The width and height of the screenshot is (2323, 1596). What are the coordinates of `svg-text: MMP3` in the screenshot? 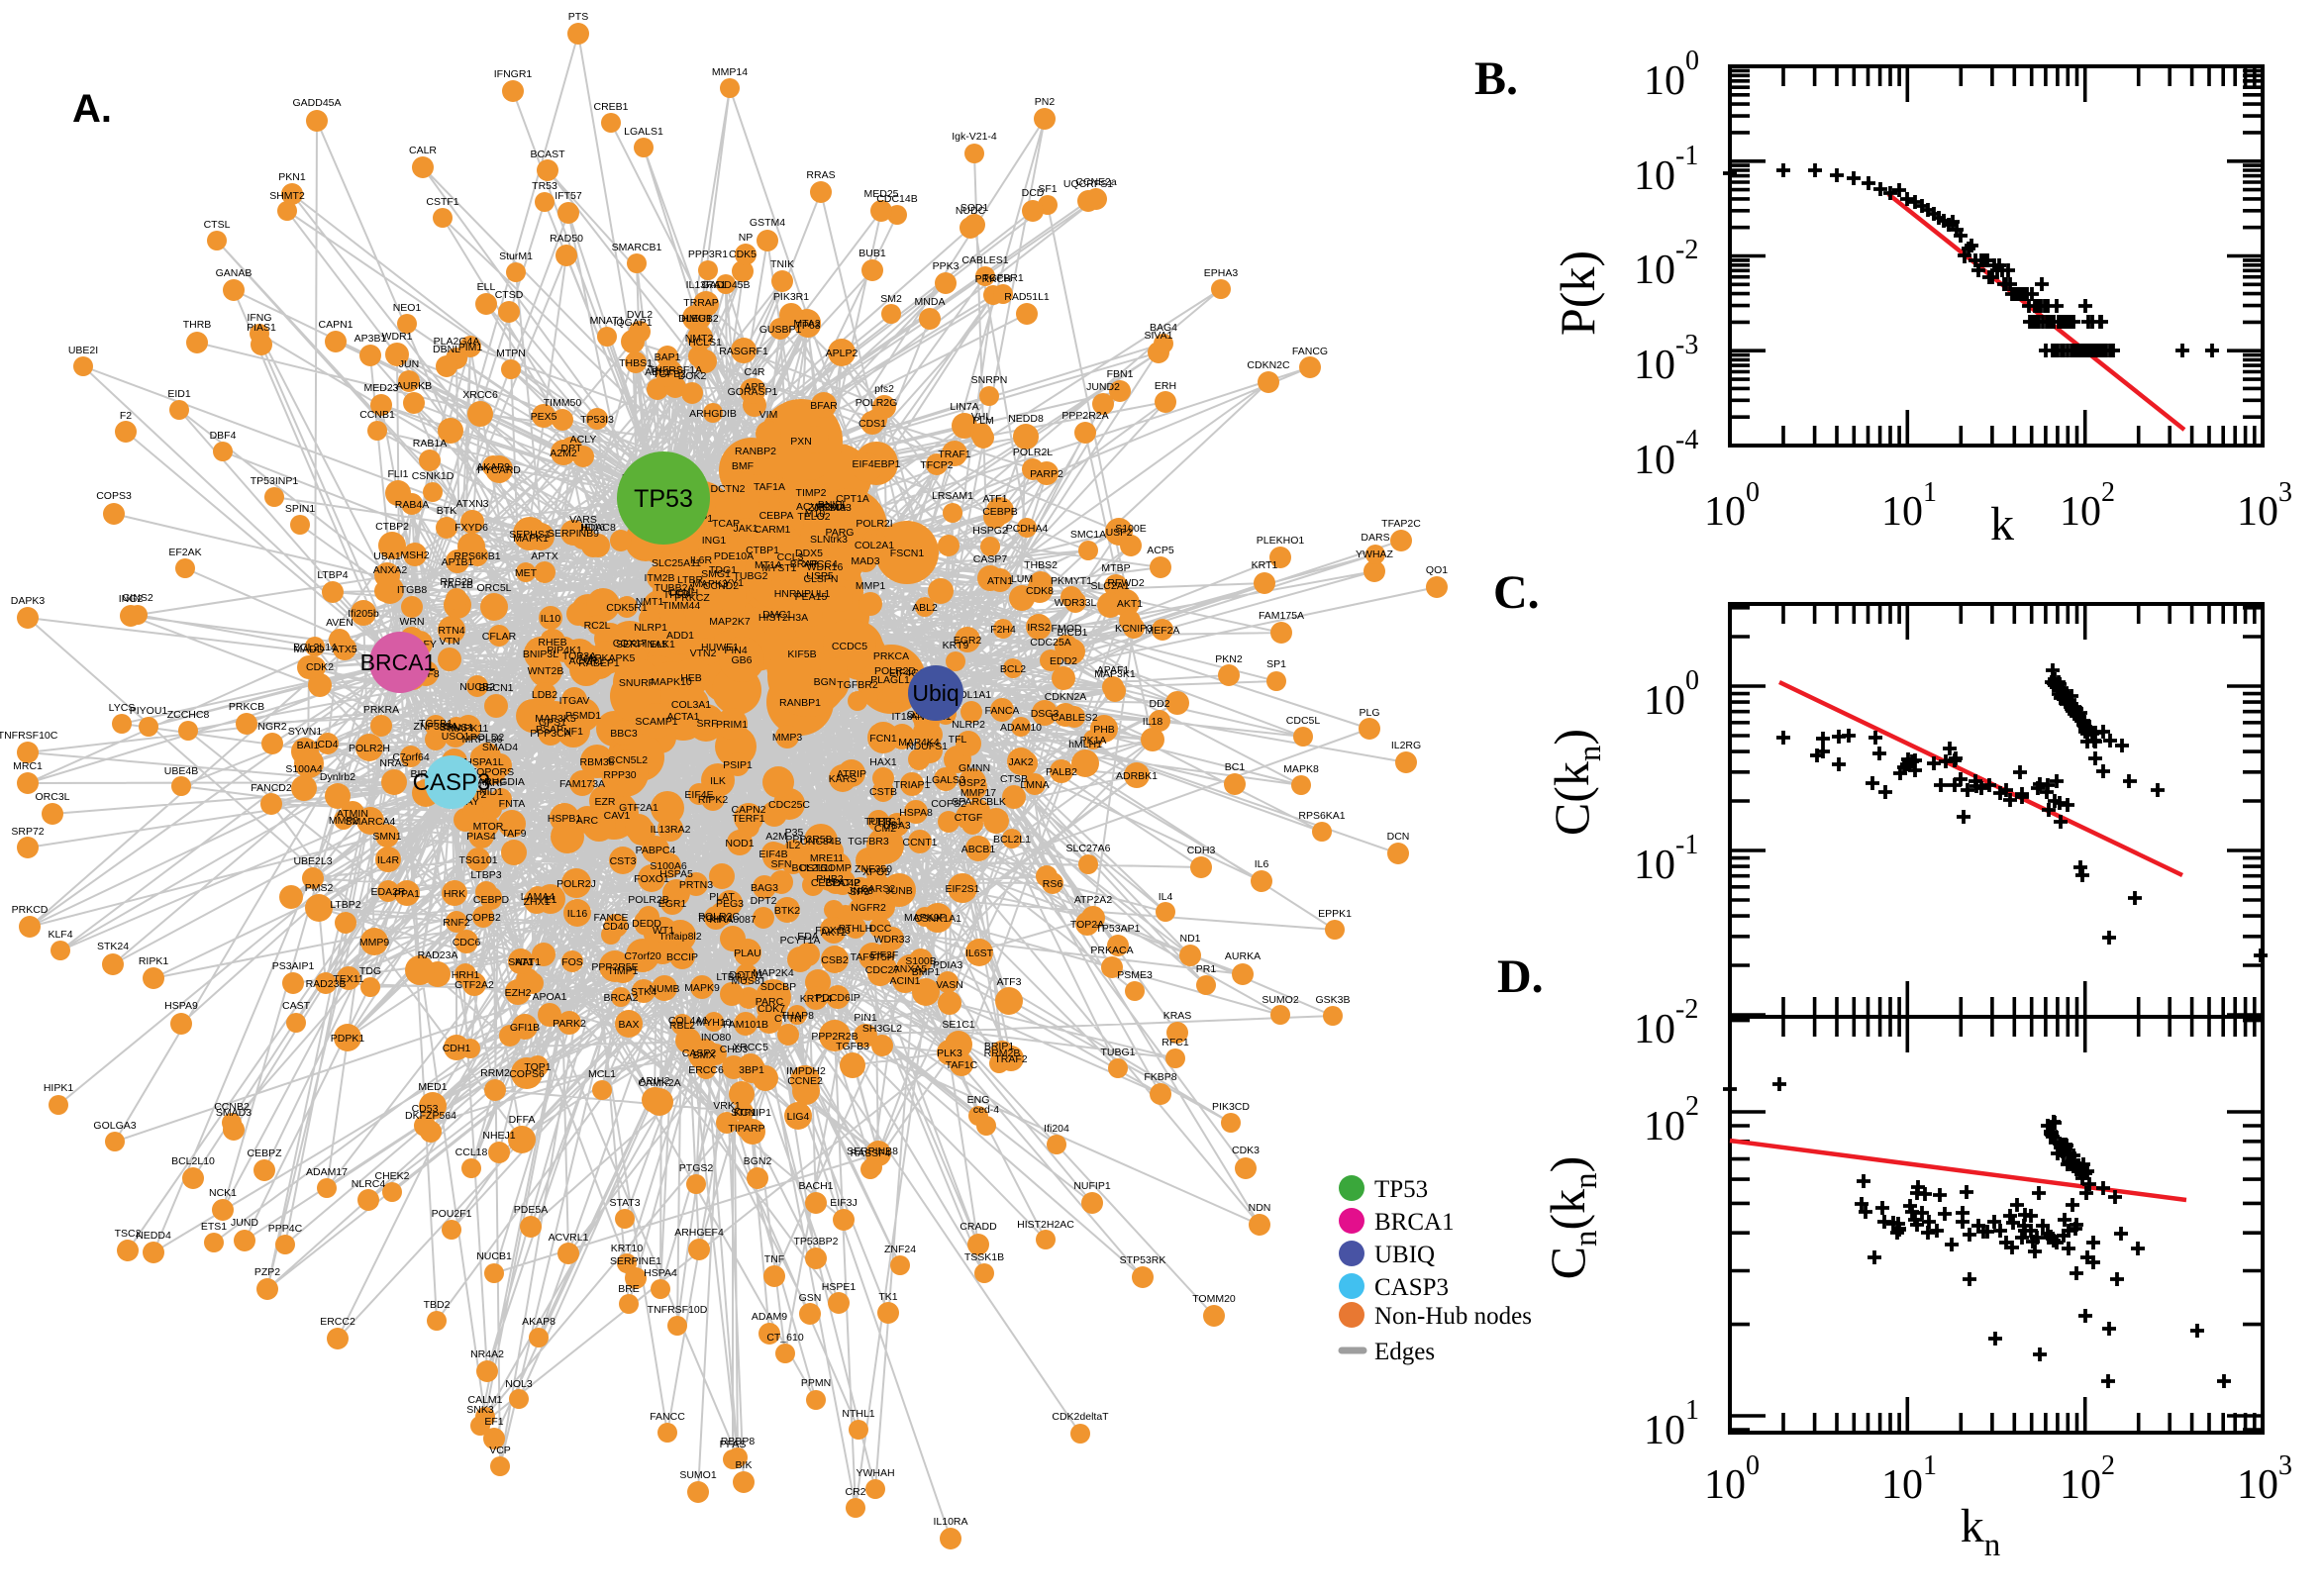 It's located at (787, 738).